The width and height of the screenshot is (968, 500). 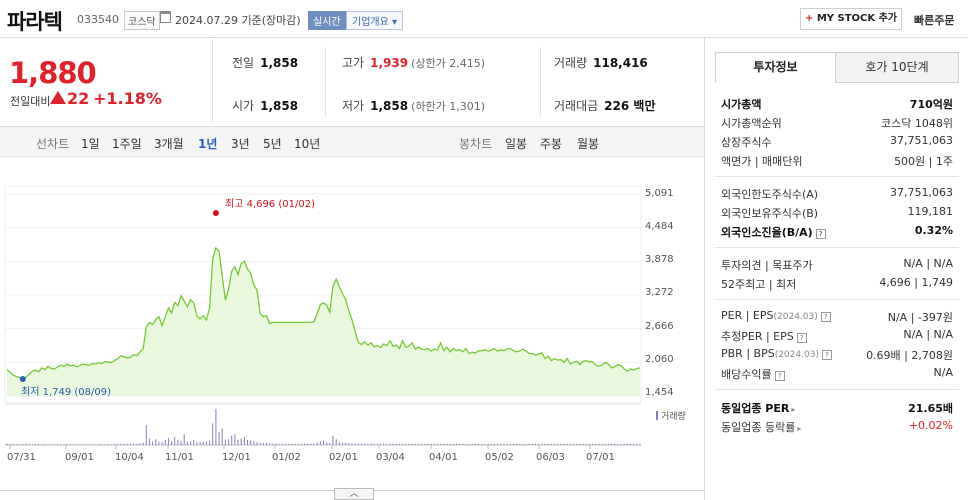 I want to click on info-label: 외국인한도주식수(A), so click(x=770, y=194).